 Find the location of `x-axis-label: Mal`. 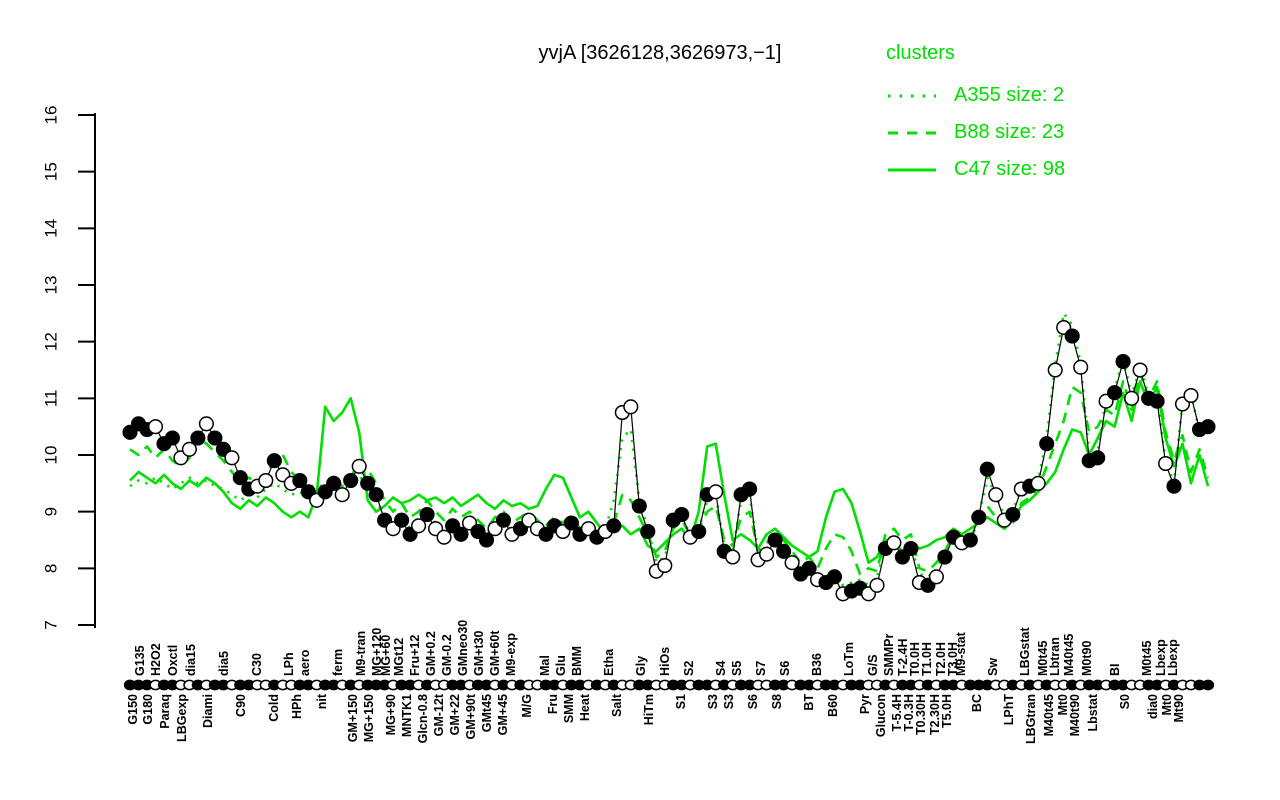

x-axis-label: Mal is located at coordinates (545, 665).